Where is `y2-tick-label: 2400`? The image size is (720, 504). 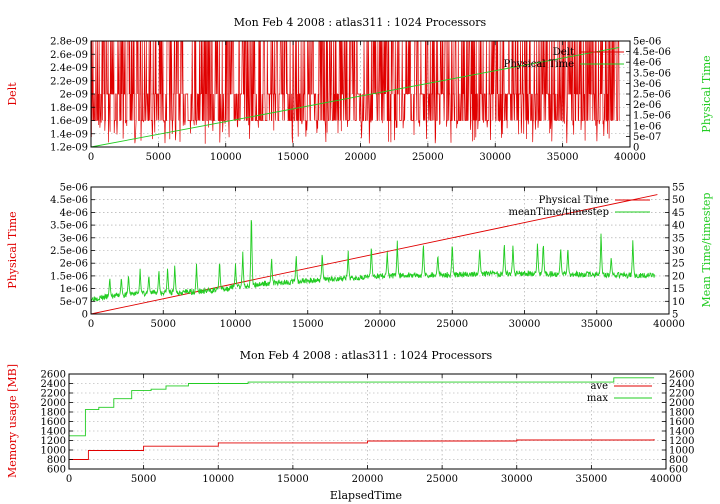 y2-tick-label: 2400 is located at coordinates (681, 384).